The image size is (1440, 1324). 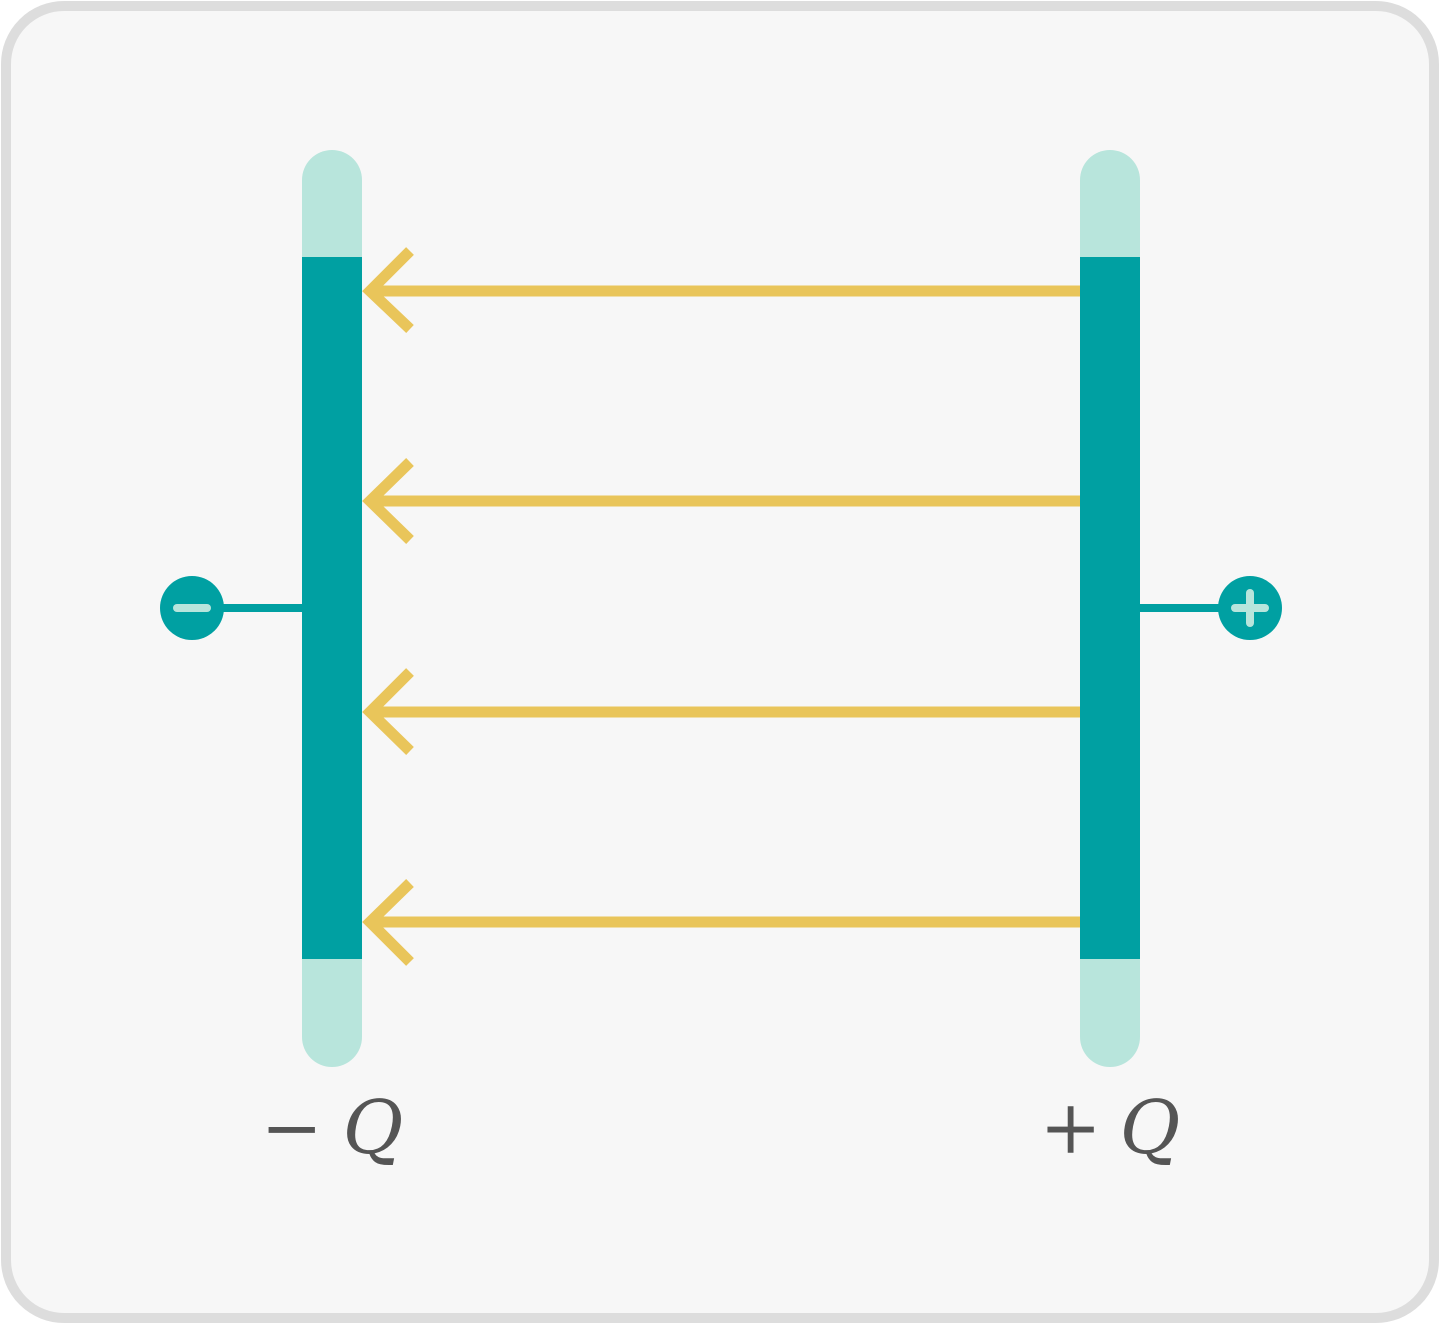 What do you see at coordinates (1071, 1128) in the screenshot?
I see `right-charge-sign: +` at bounding box center [1071, 1128].